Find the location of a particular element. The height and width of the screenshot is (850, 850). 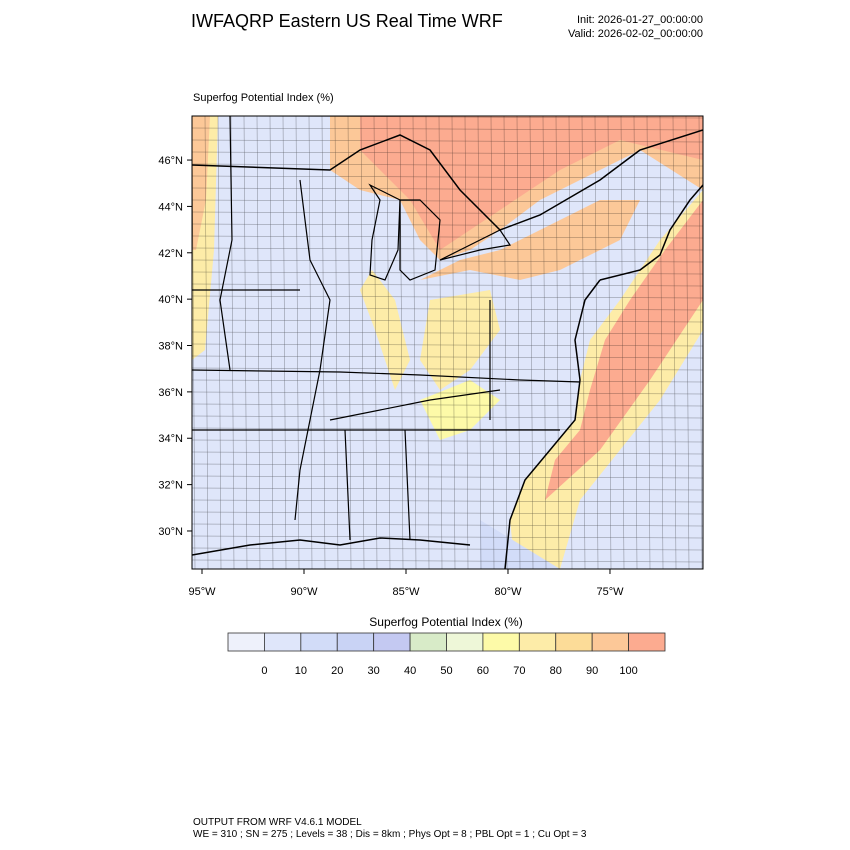

field-title: Superfog Potential Index (%) is located at coordinates (263, 98).